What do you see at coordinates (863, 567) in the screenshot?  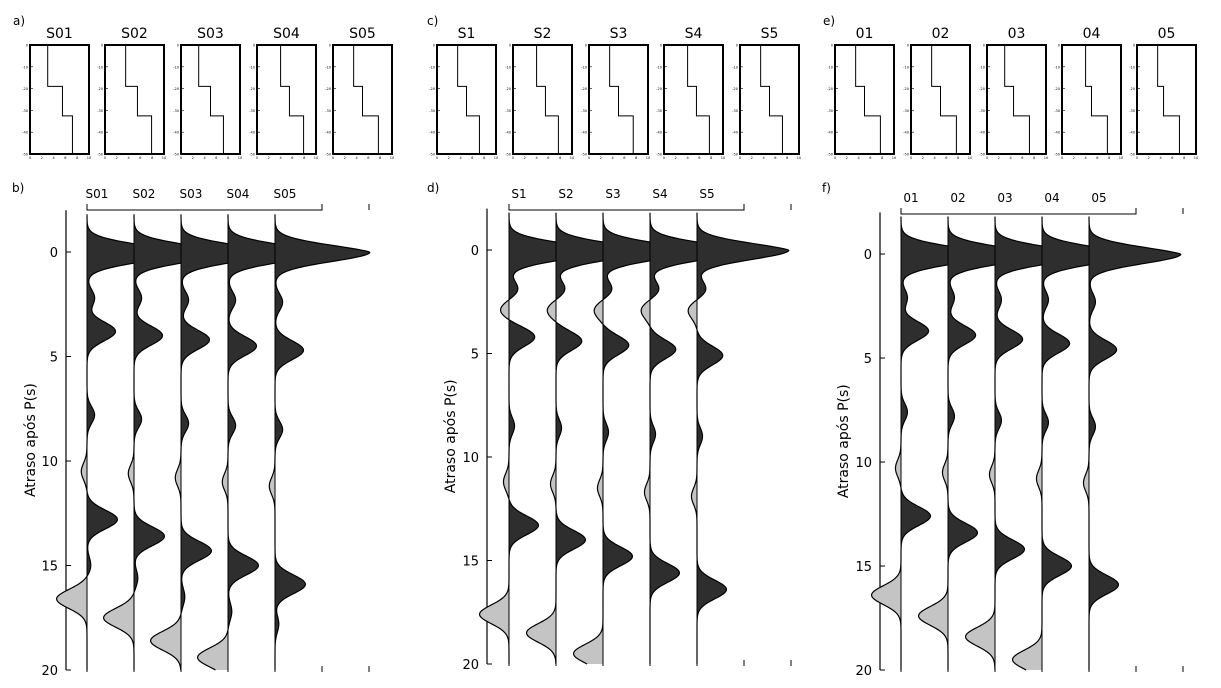 I see `y-tick-label: 15` at bounding box center [863, 567].